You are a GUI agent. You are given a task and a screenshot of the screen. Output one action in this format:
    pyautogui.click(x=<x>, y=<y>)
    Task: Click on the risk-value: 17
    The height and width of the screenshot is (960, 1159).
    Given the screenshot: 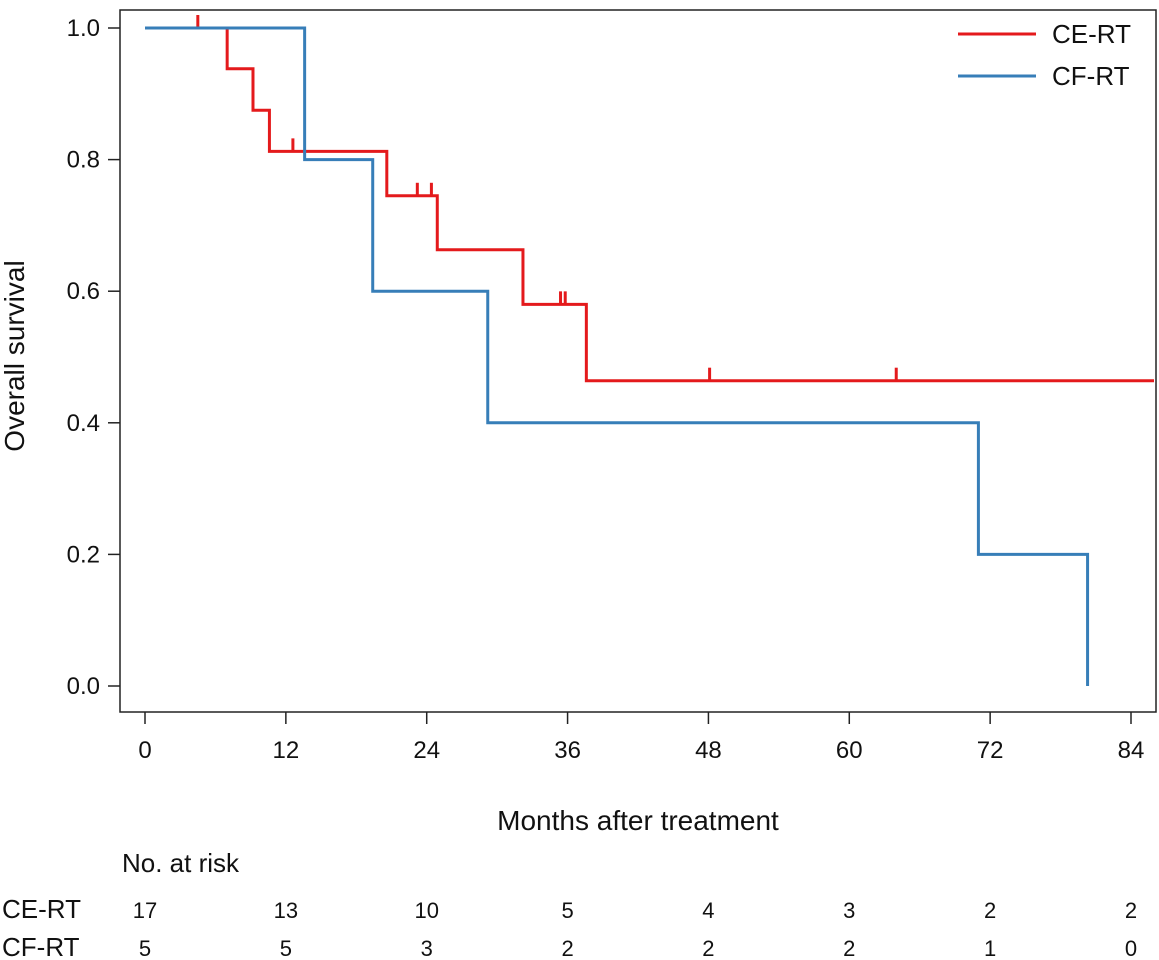 What is the action you would take?
    pyautogui.click(x=145, y=910)
    